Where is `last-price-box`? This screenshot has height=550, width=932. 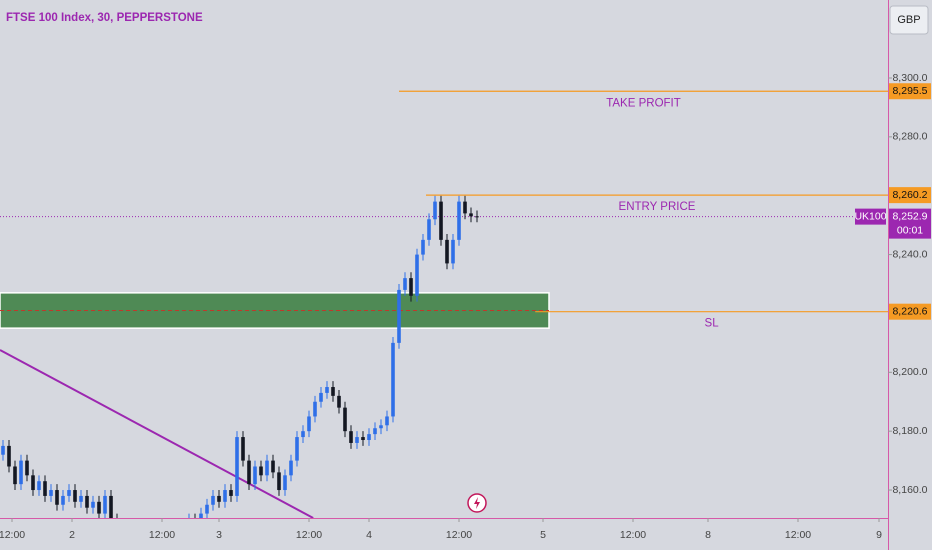 last-price-box is located at coordinates (910, 223).